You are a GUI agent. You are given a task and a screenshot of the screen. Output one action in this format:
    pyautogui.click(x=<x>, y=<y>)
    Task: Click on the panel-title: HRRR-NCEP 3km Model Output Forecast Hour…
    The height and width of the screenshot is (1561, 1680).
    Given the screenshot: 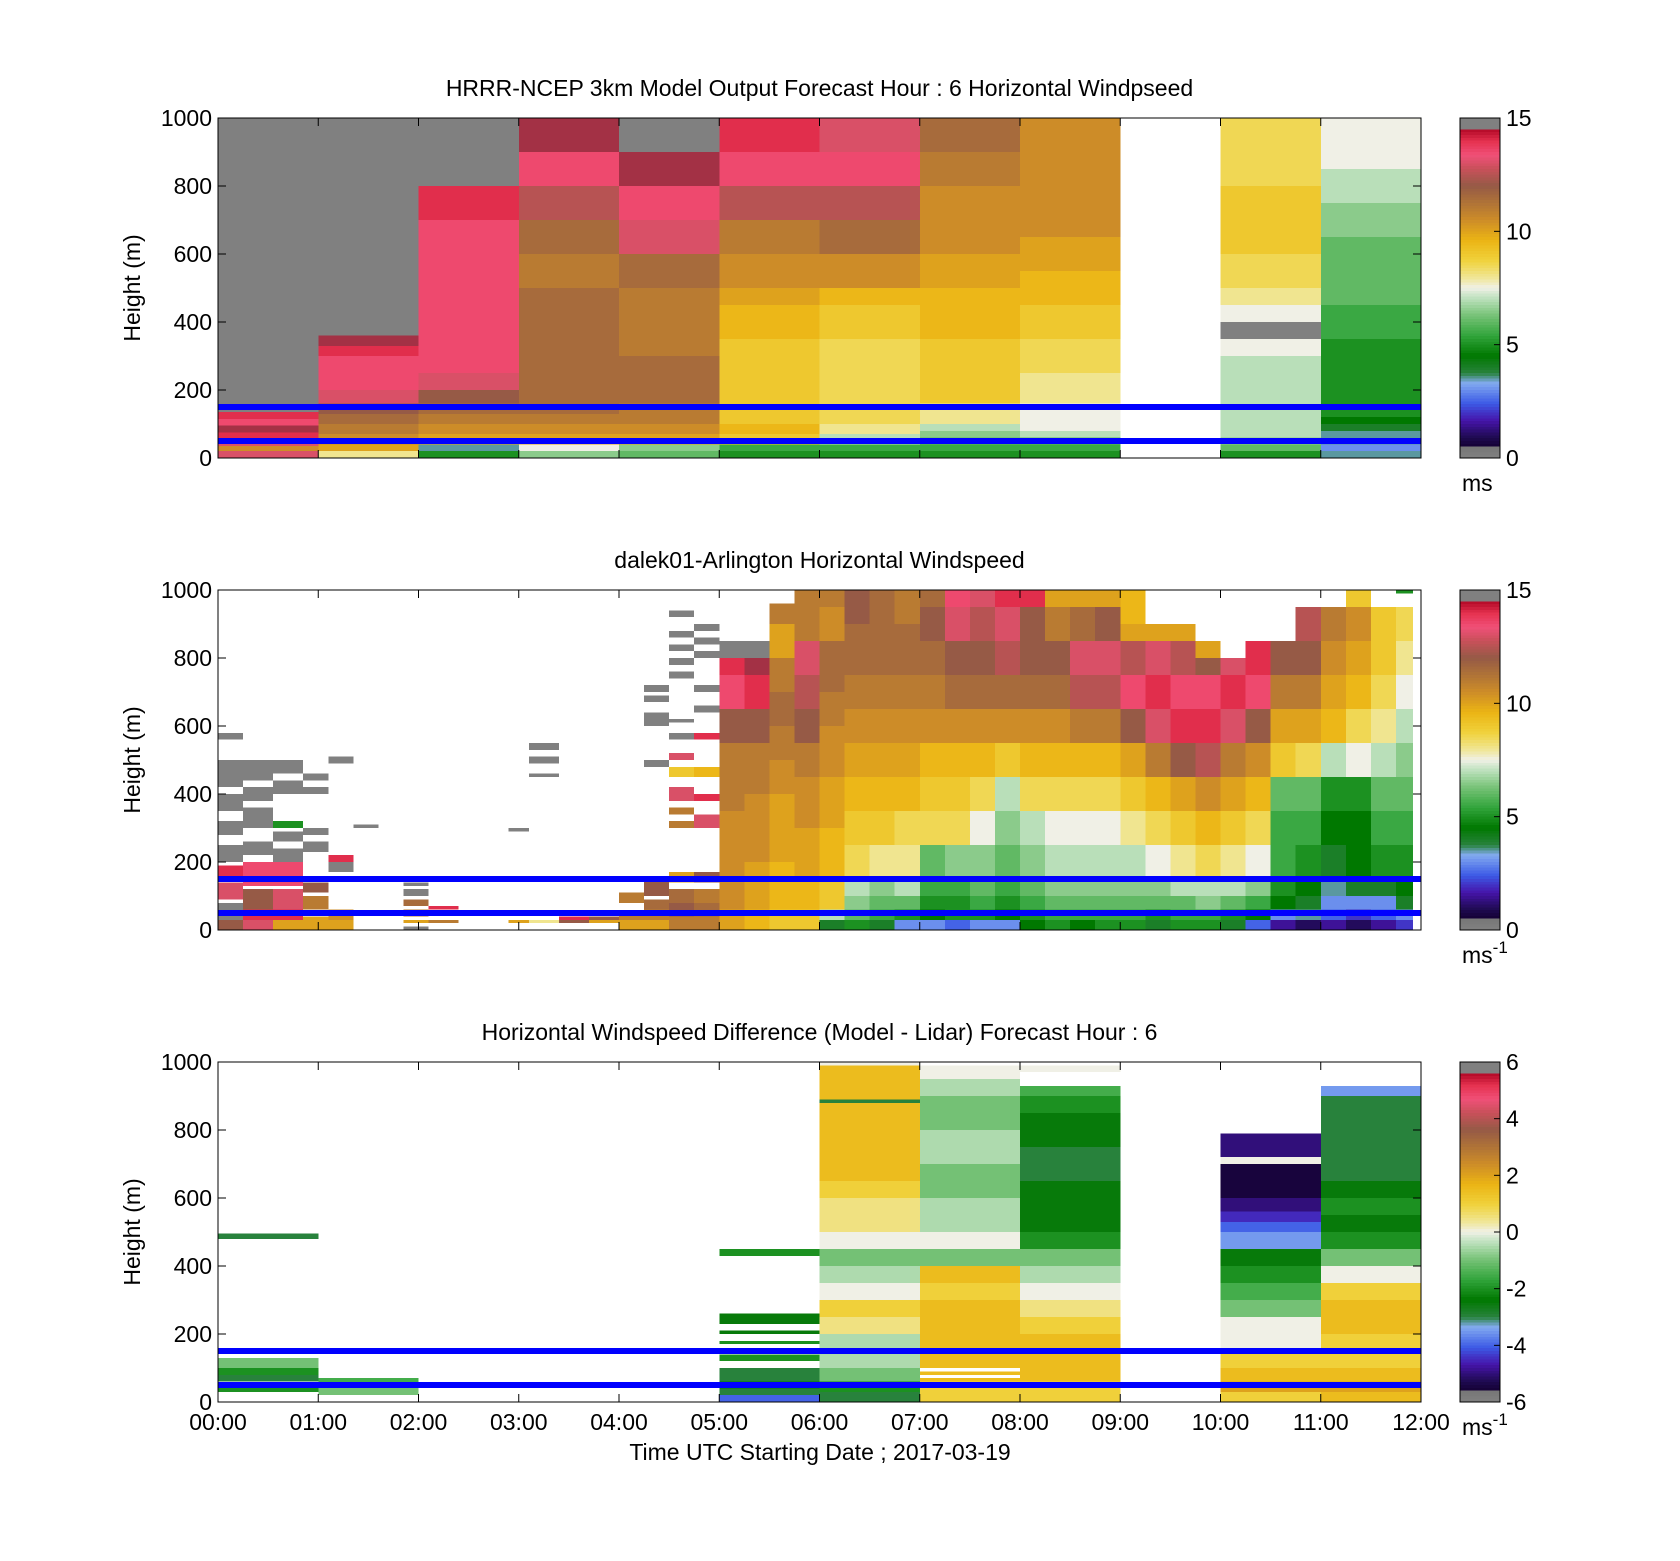 What is the action you would take?
    pyautogui.click(x=819, y=88)
    